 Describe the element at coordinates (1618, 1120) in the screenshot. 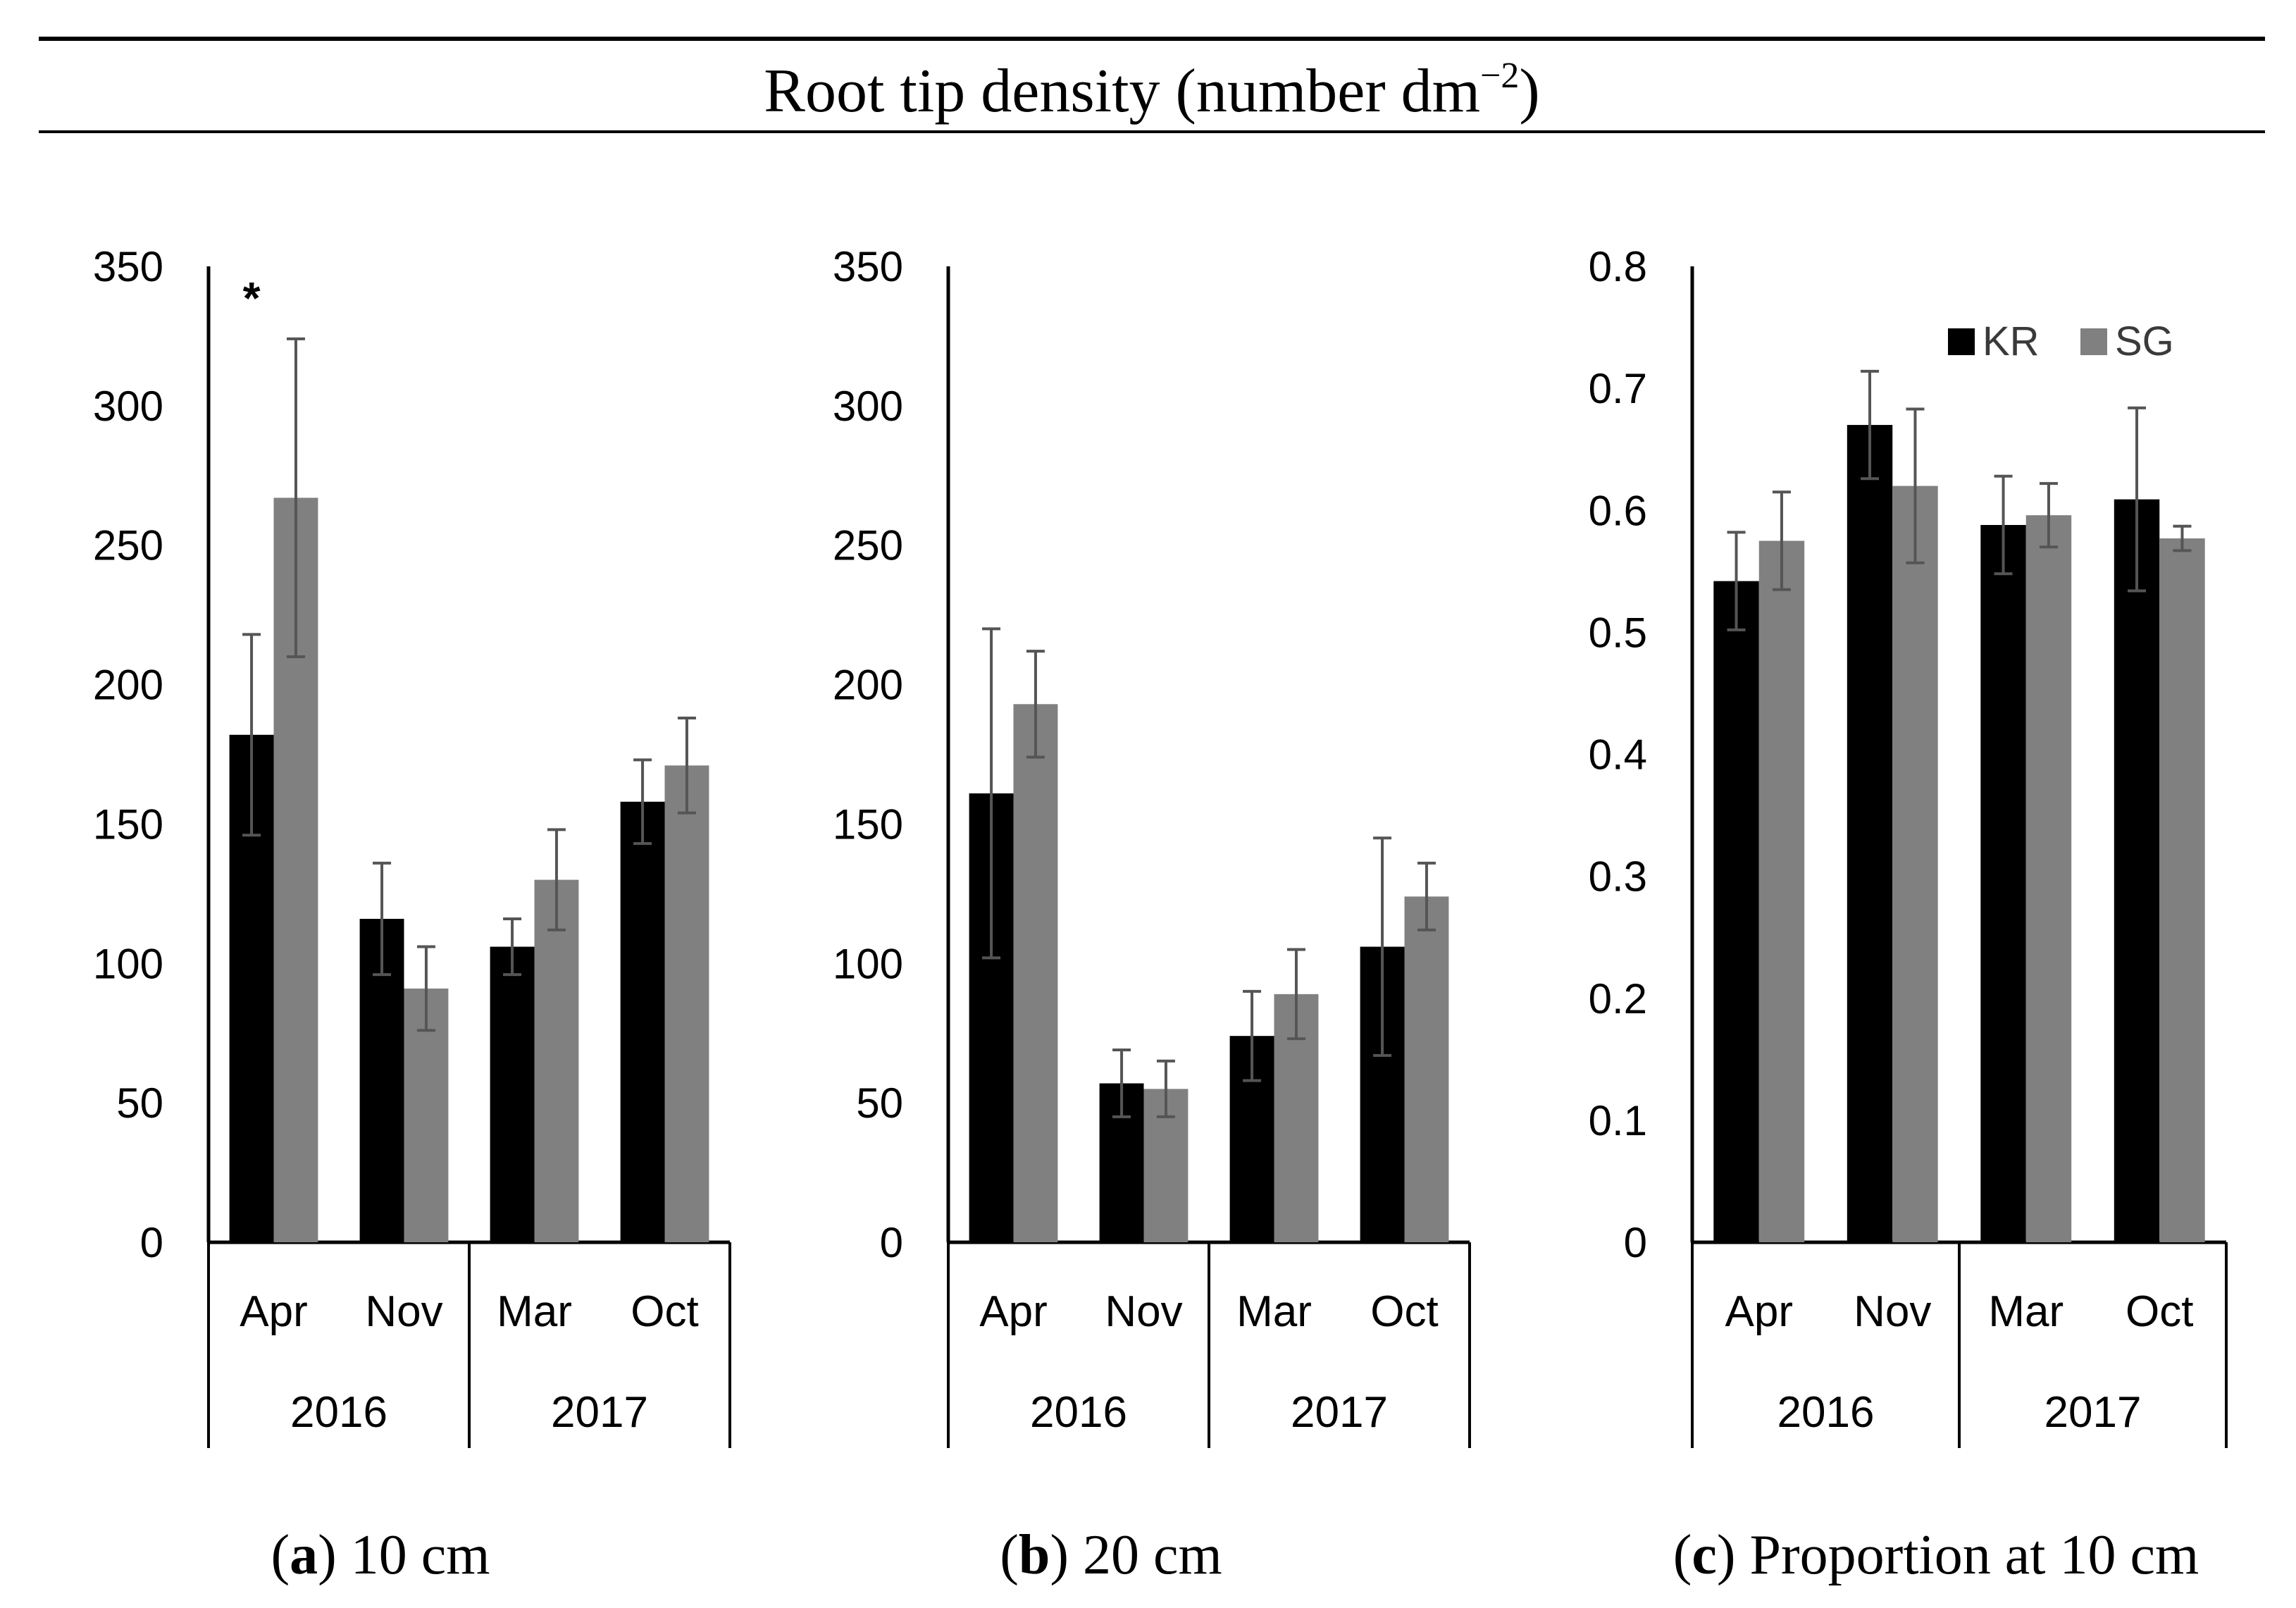

I see `y-tick-label: 0.1` at that location.